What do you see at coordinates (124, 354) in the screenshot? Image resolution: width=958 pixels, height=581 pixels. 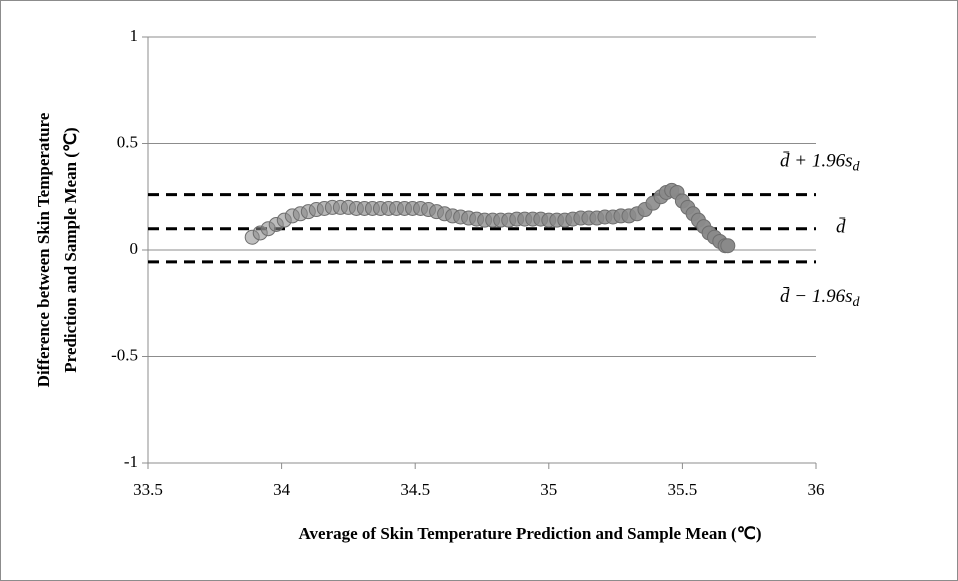 I see `y-tick-label: -0.5` at bounding box center [124, 354].